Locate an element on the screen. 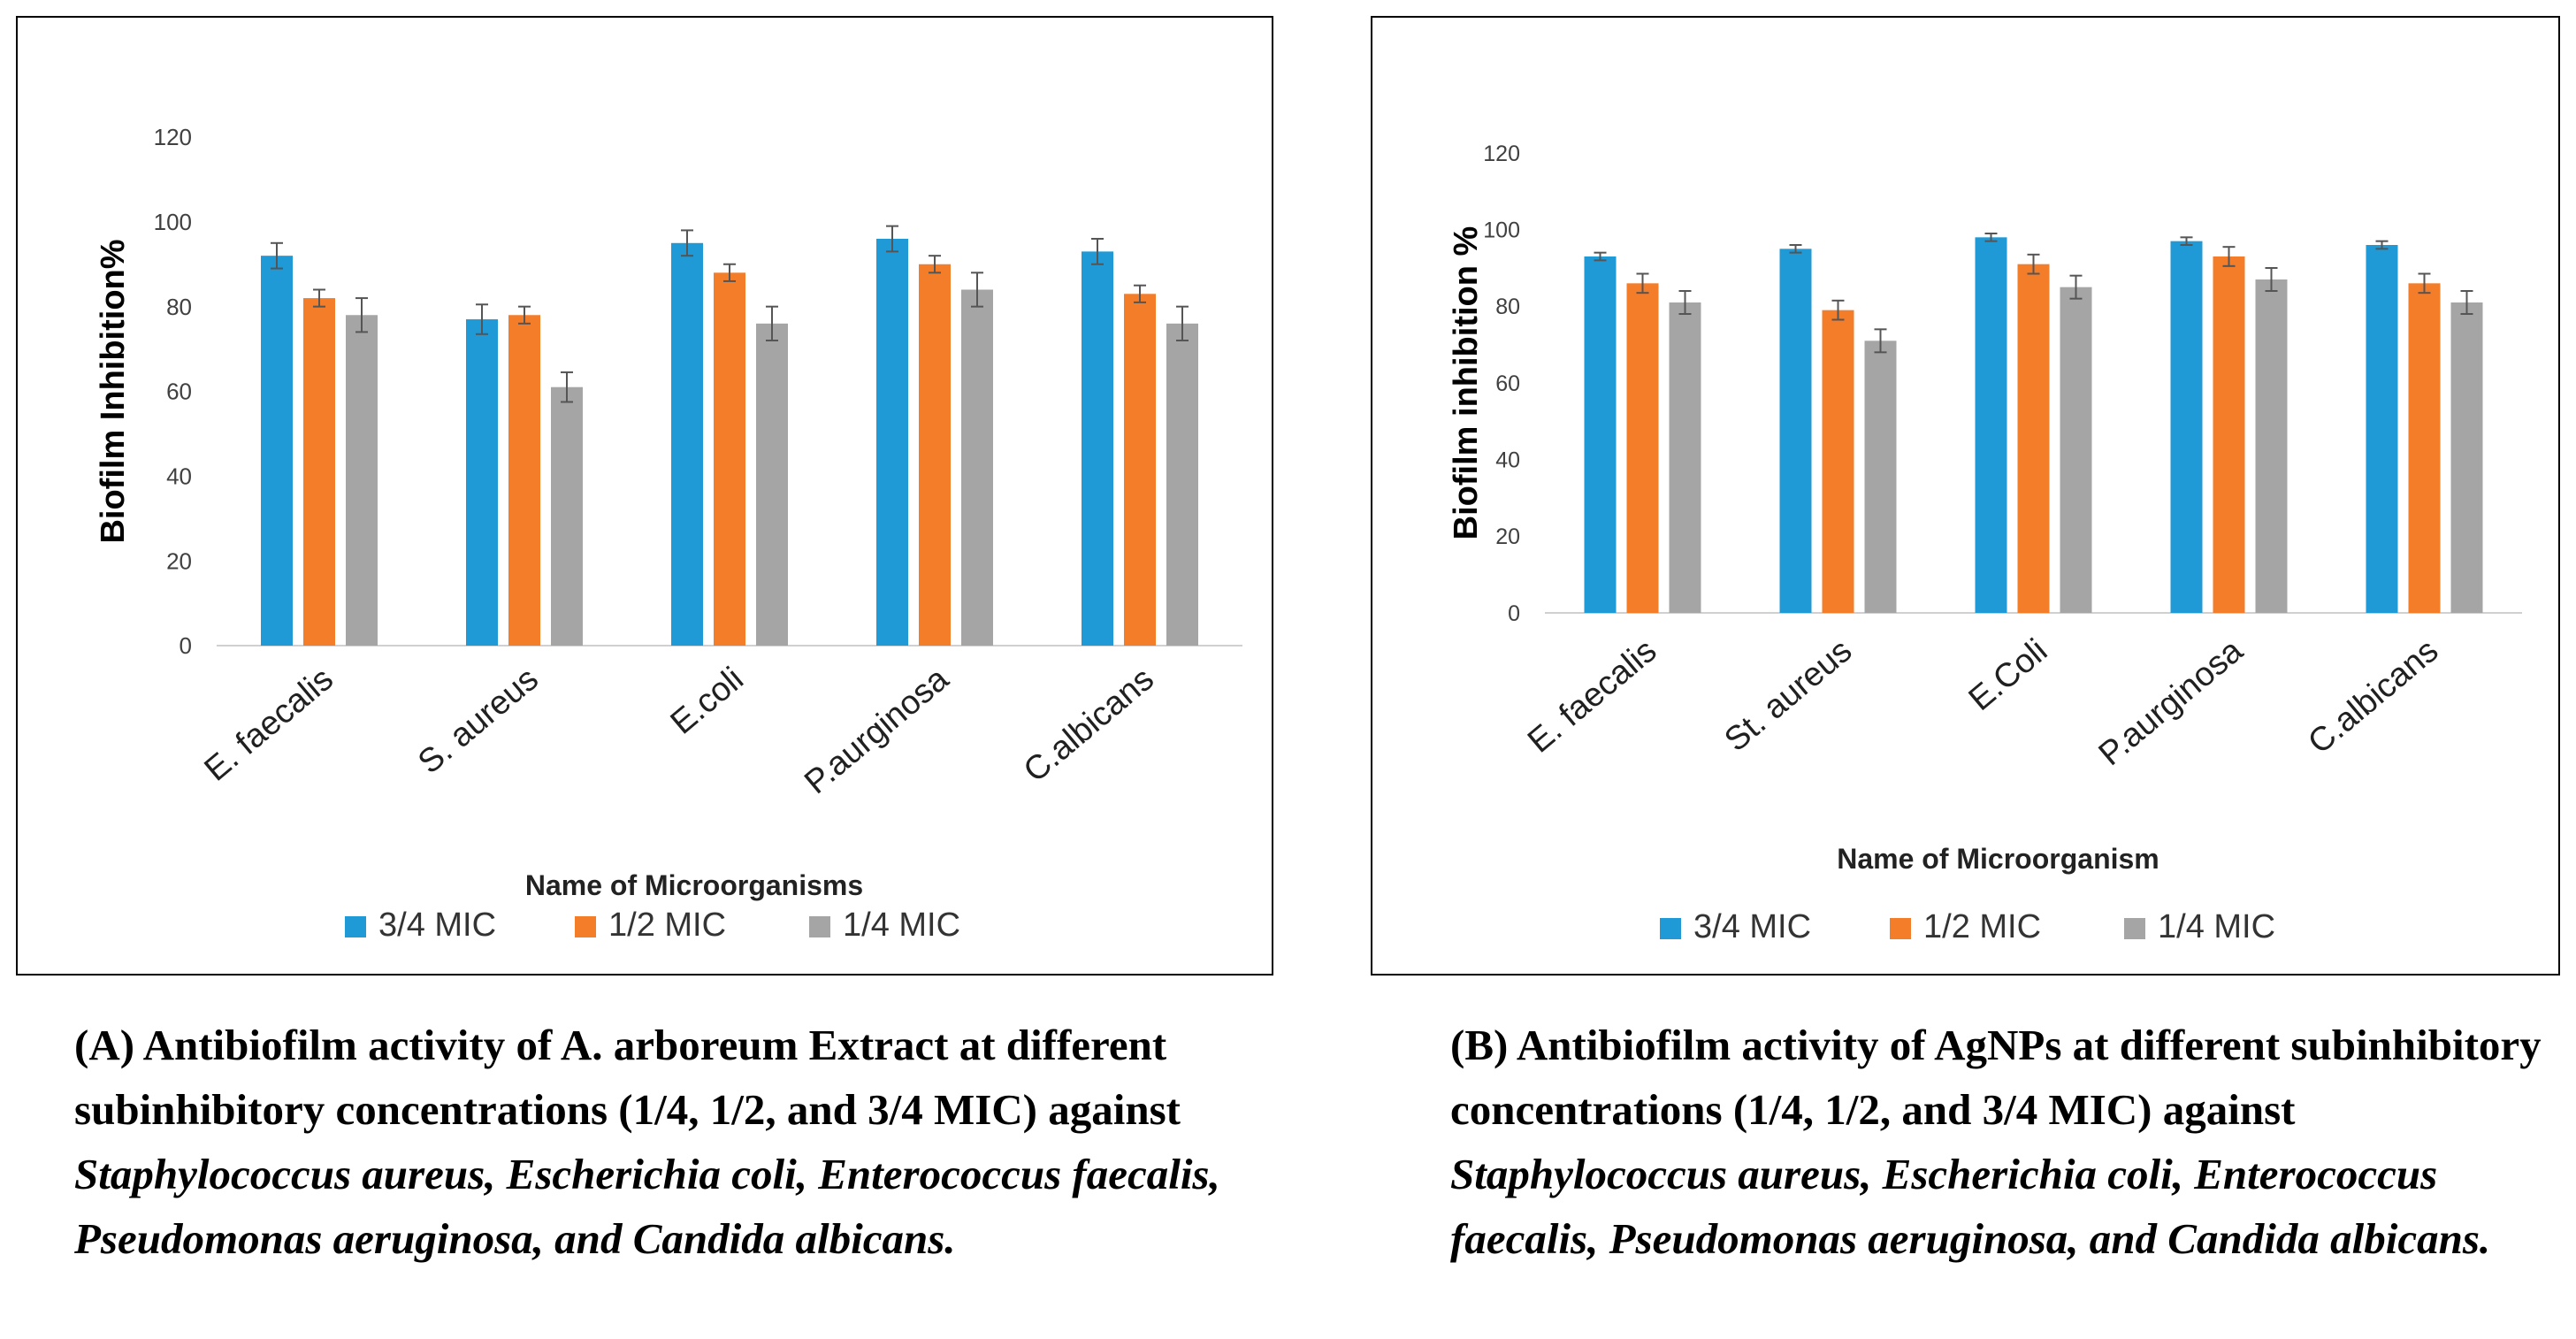 This screenshot has width=2576, height=1339. chart-a-category-label: P.aurginosa is located at coordinates (877, 730).